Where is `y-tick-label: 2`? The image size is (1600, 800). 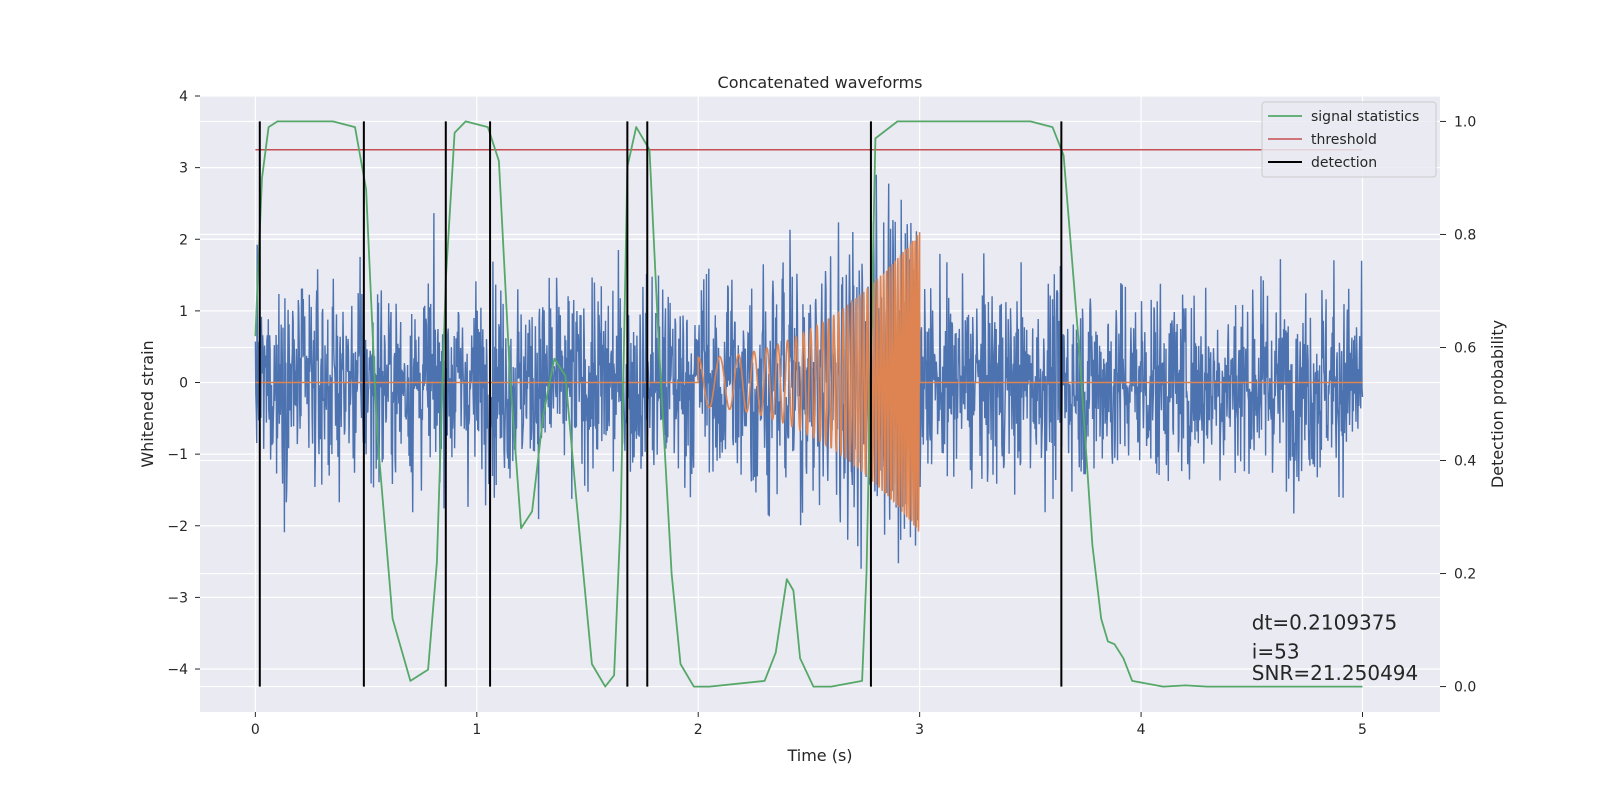
y-tick-label: 2 is located at coordinates (183, 240).